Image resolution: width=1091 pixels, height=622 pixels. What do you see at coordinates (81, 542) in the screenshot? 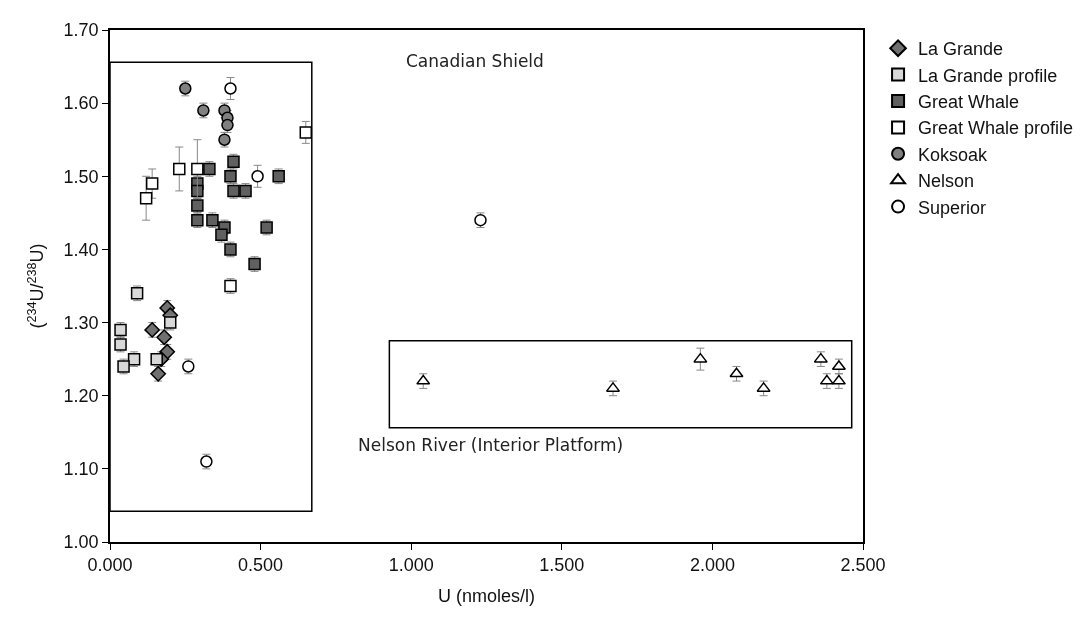
I see `y-tick-label: 1.00` at bounding box center [81, 542].